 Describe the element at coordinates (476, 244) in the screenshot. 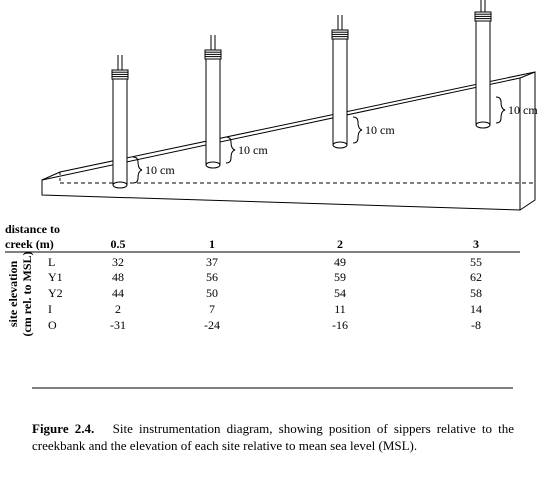

I see `column-header: 3` at that location.